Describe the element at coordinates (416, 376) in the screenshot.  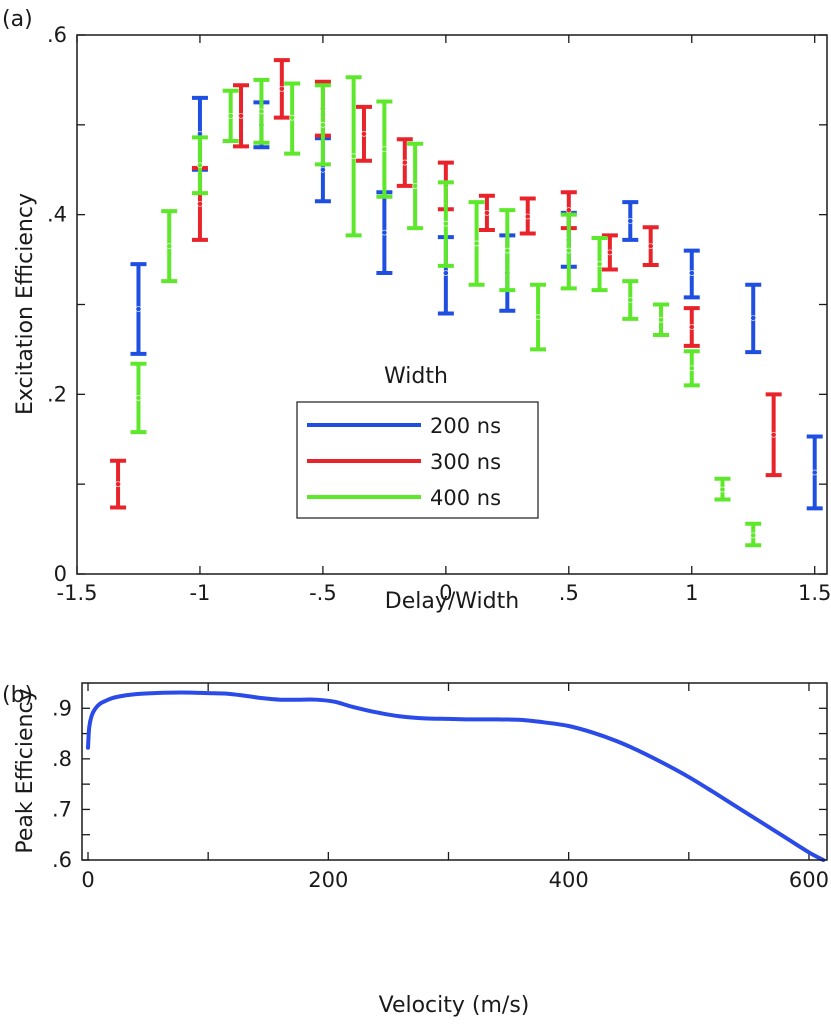
I see `legend-title: Width` at that location.